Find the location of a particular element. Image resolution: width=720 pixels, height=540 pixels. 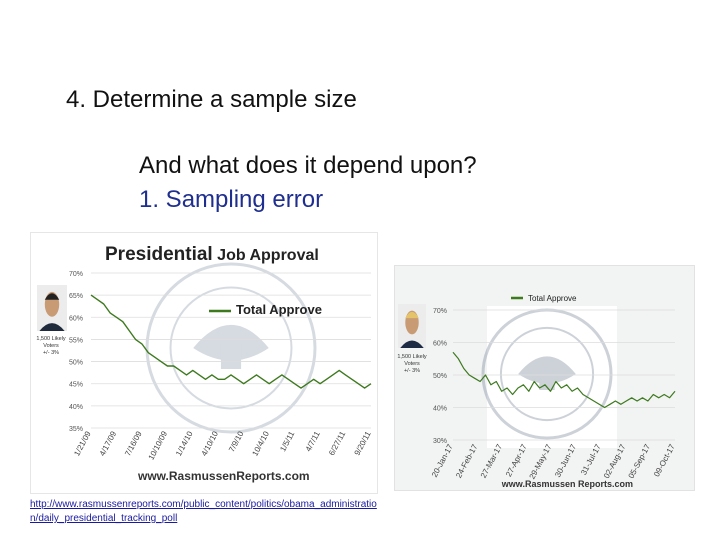

x-tick-label: 09-Oct-17 is located at coordinates (664, 460).